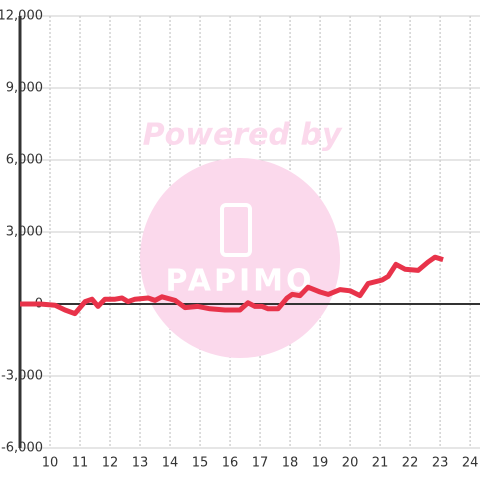  What do you see at coordinates (320, 463) in the screenshot?
I see `x-tick-label: 19` at bounding box center [320, 463].